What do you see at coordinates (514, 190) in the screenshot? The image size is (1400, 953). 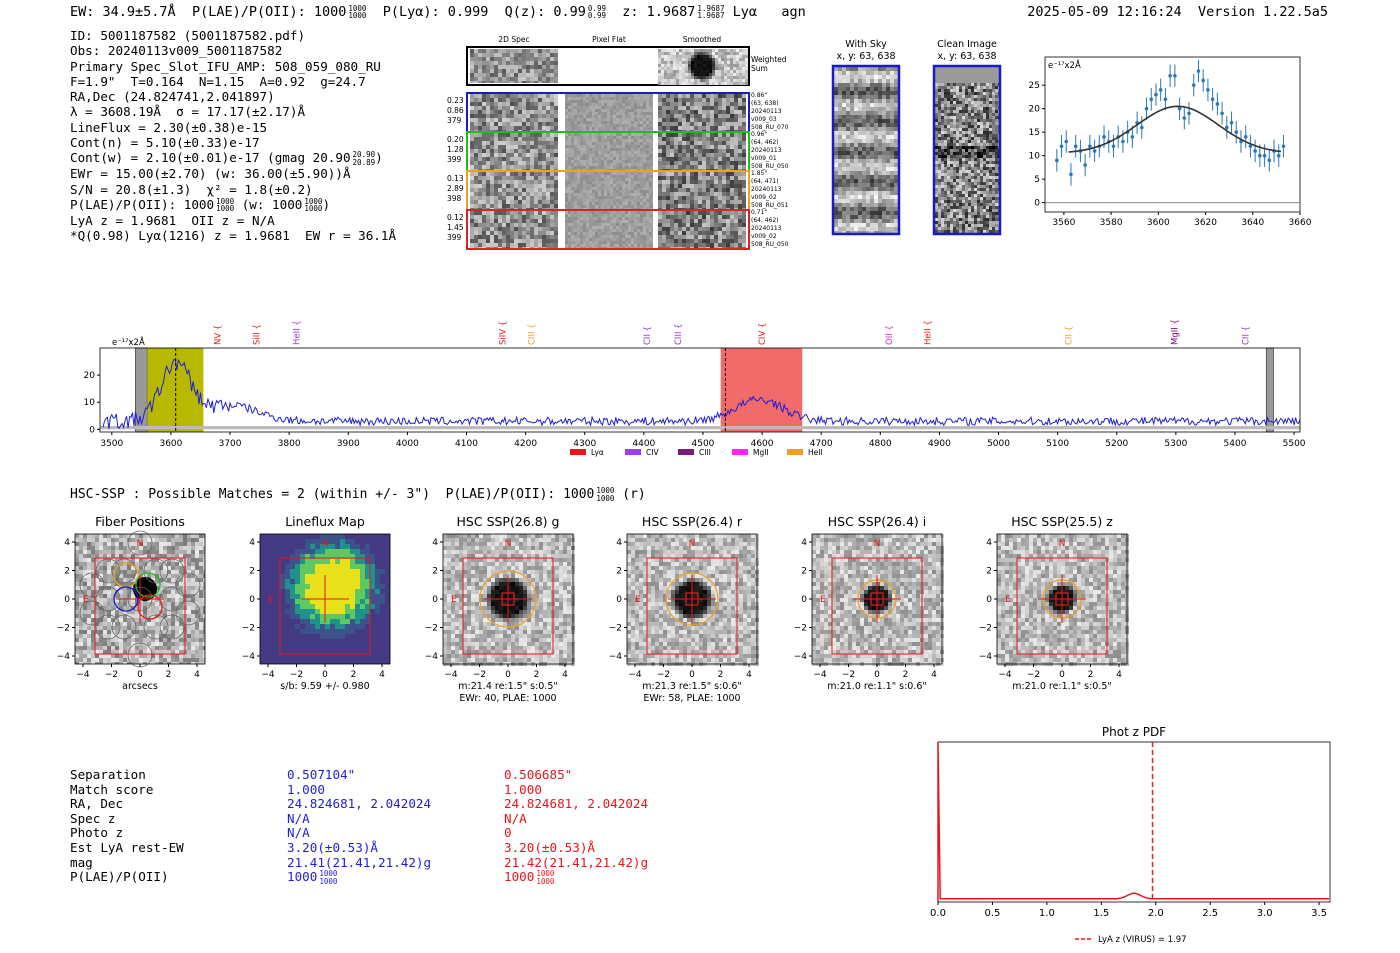 I see `cutout-2d` at bounding box center [514, 190].